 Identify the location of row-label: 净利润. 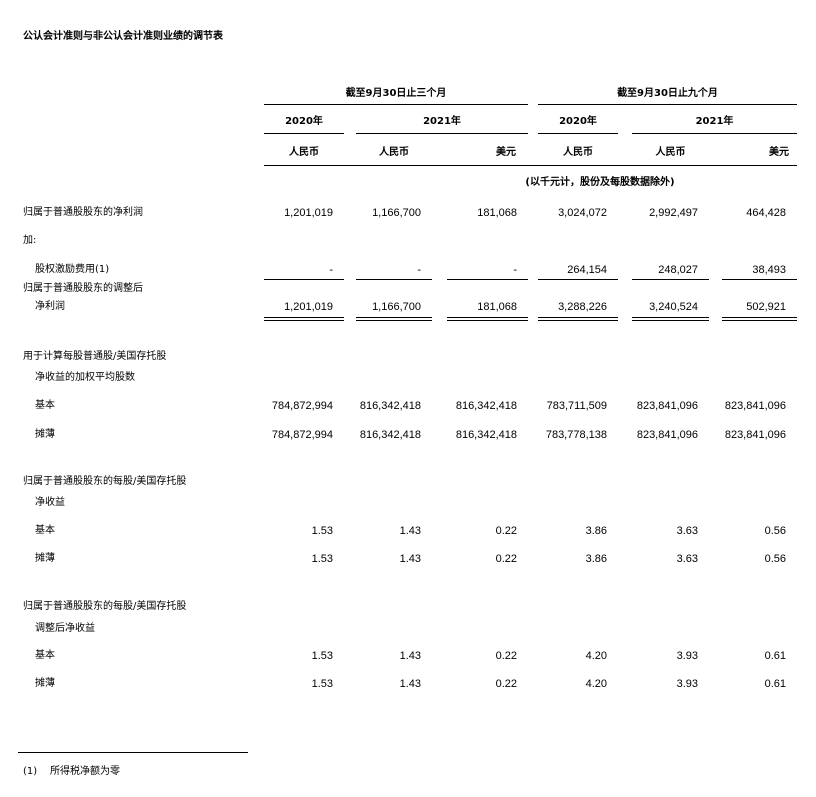
(50, 306).